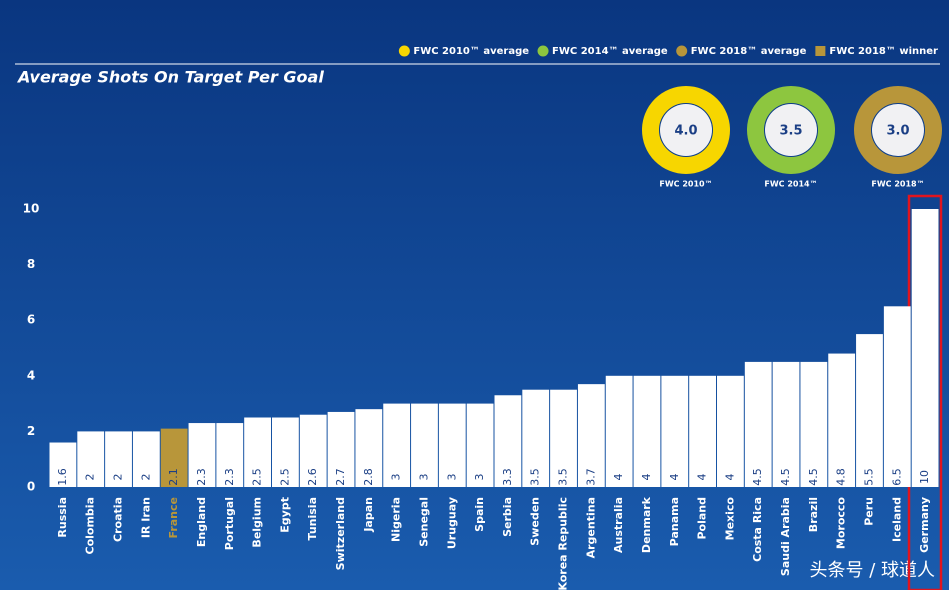  I want to click on value-label: 5.5, so click(868, 477).